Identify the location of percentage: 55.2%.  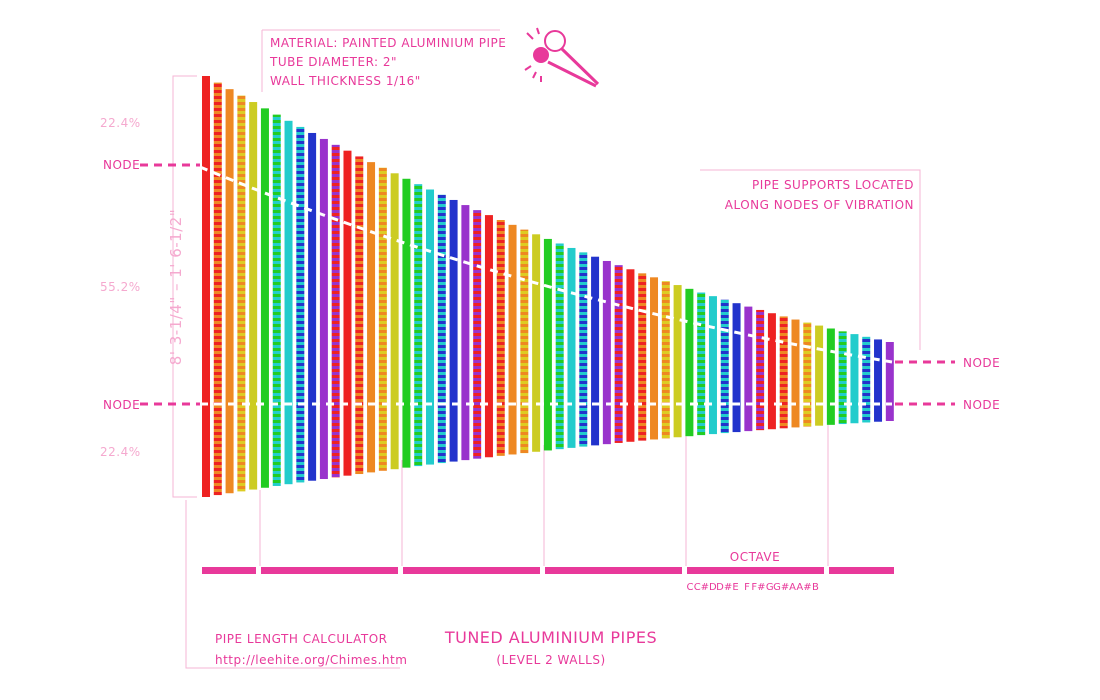
(120, 287).